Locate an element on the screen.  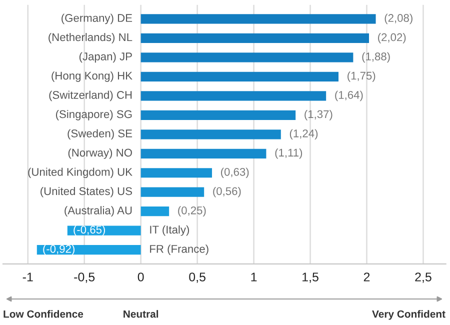
data-label: (1,75) is located at coordinates (362, 76).